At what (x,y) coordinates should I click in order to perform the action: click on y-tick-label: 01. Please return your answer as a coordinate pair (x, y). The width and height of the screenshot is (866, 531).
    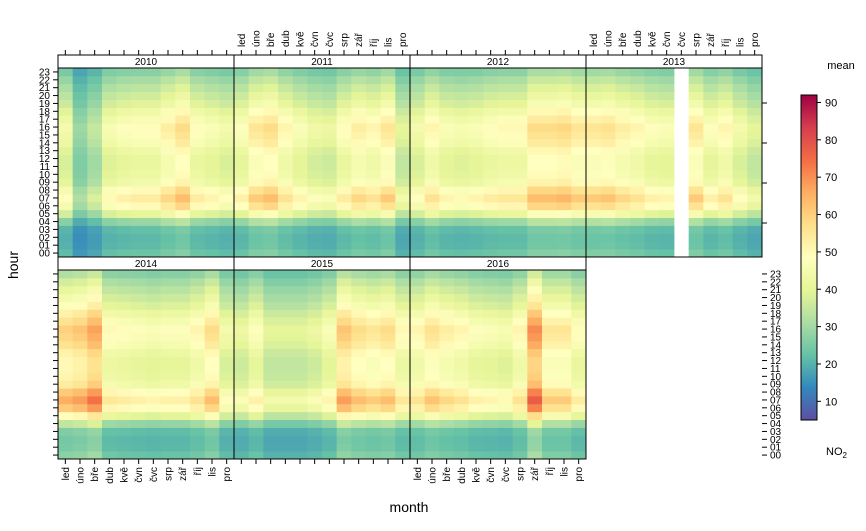
    Looking at the image, I should click on (776, 448).